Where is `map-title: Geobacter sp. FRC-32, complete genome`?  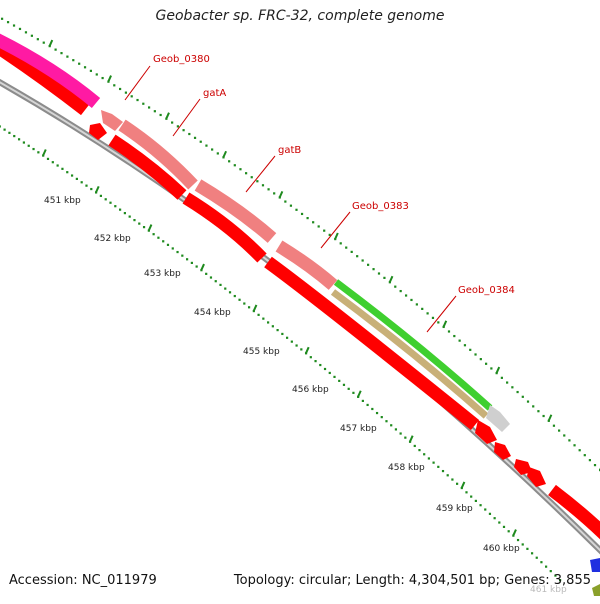 map-title: Geobacter sp. FRC-32, complete genome is located at coordinates (300, 16).